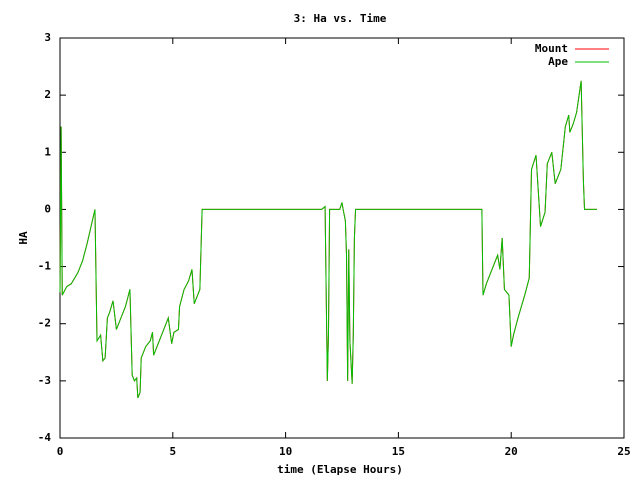  Describe the element at coordinates (47, 94) in the screenshot. I see `y-tick-label: 2` at that location.